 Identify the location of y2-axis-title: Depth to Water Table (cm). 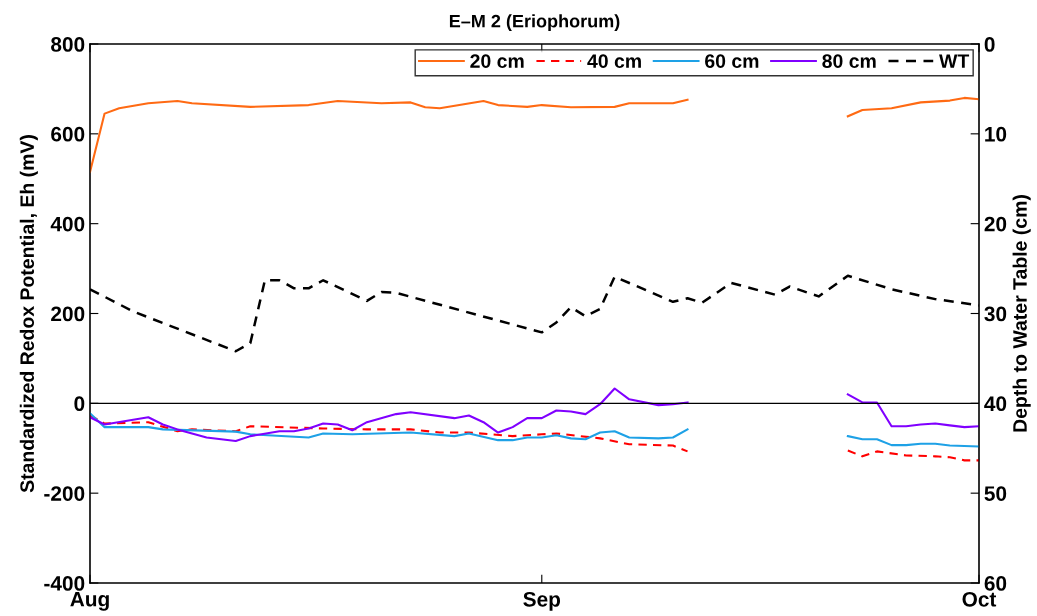
(1021, 313).